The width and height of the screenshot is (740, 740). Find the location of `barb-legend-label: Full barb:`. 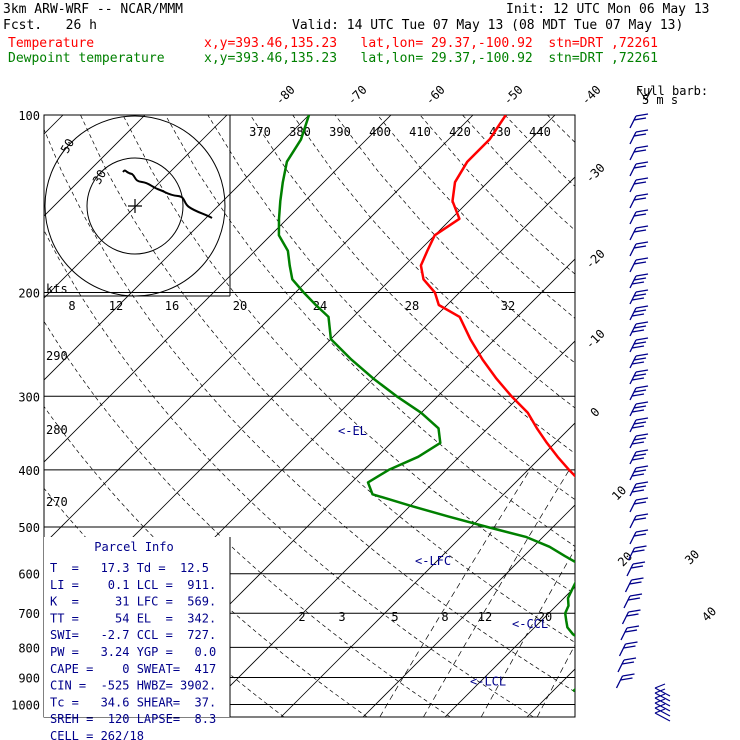

barb-legend-label: Full barb: is located at coordinates (672, 91).